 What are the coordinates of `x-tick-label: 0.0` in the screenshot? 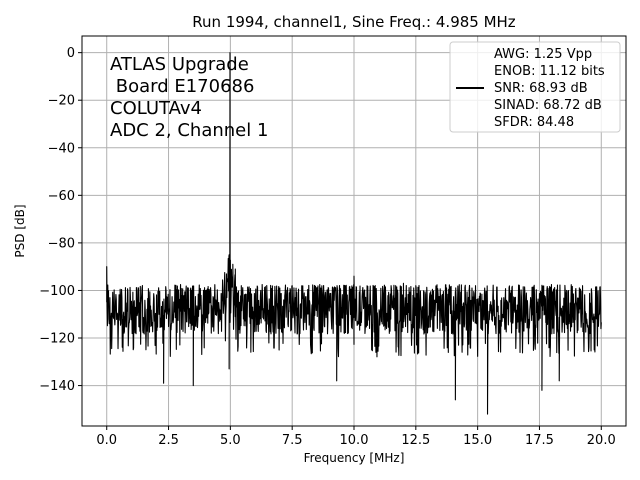 It's located at (106, 440).